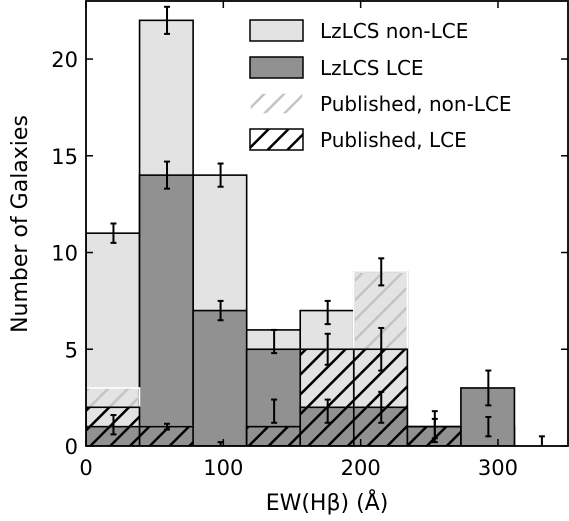 Image resolution: width=569 pixels, height=521 pixels. I want to click on legend-label-lzlcs-lce: LzLCS LCE, so click(372, 68).